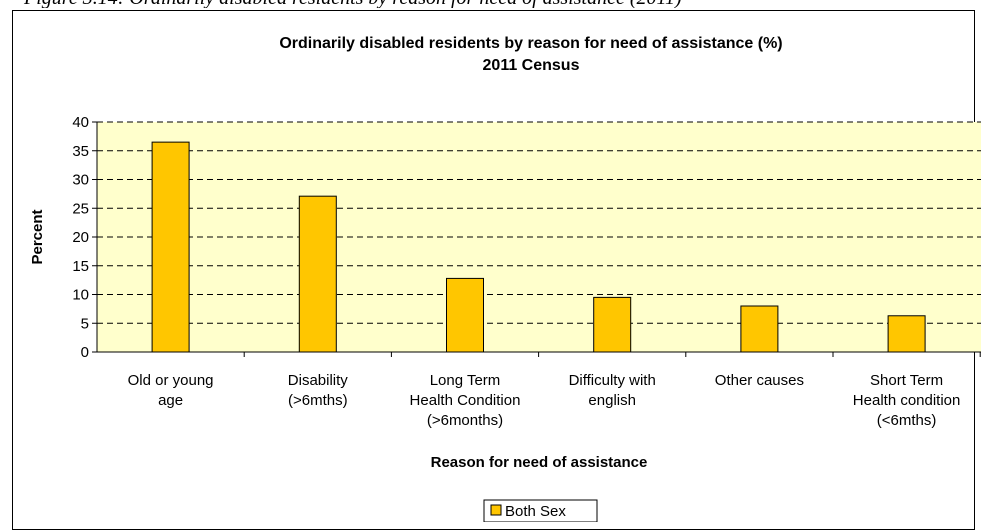 The image size is (981, 530). Describe the element at coordinates (465, 380) in the screenshot. I see `x-category-label-line: Long Term` at that location.